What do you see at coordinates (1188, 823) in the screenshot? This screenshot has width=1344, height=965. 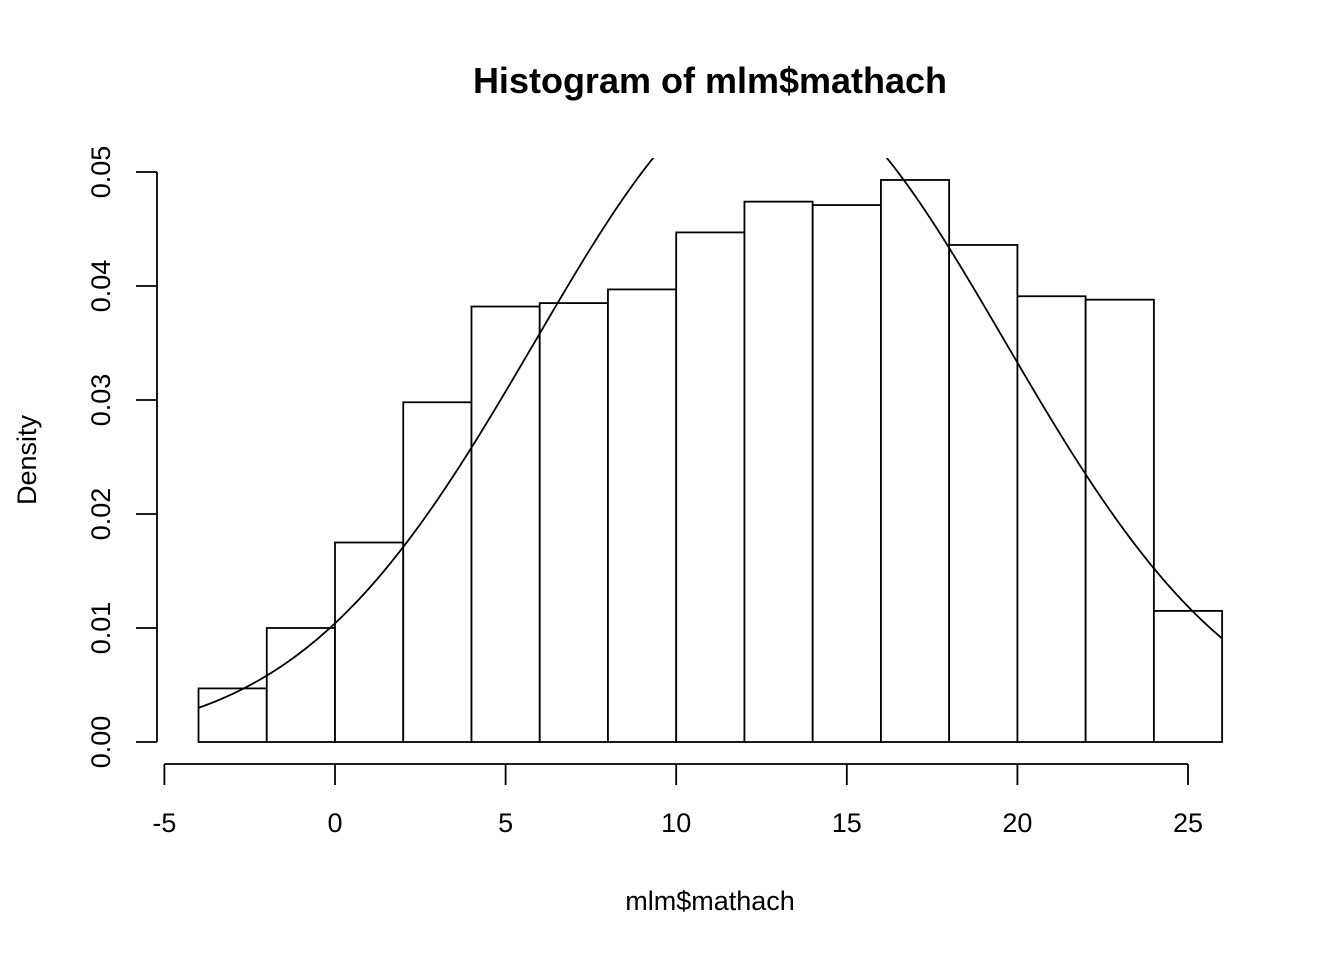 I see `x-tick-label: 25` at bounding box center [1188, 823].